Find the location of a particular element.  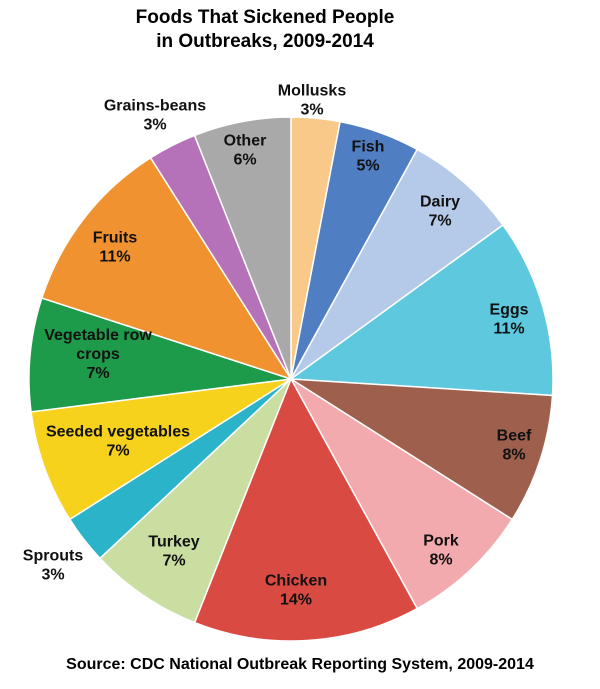

slice-label-line: Mollusks is located at coordinates (312, 91).